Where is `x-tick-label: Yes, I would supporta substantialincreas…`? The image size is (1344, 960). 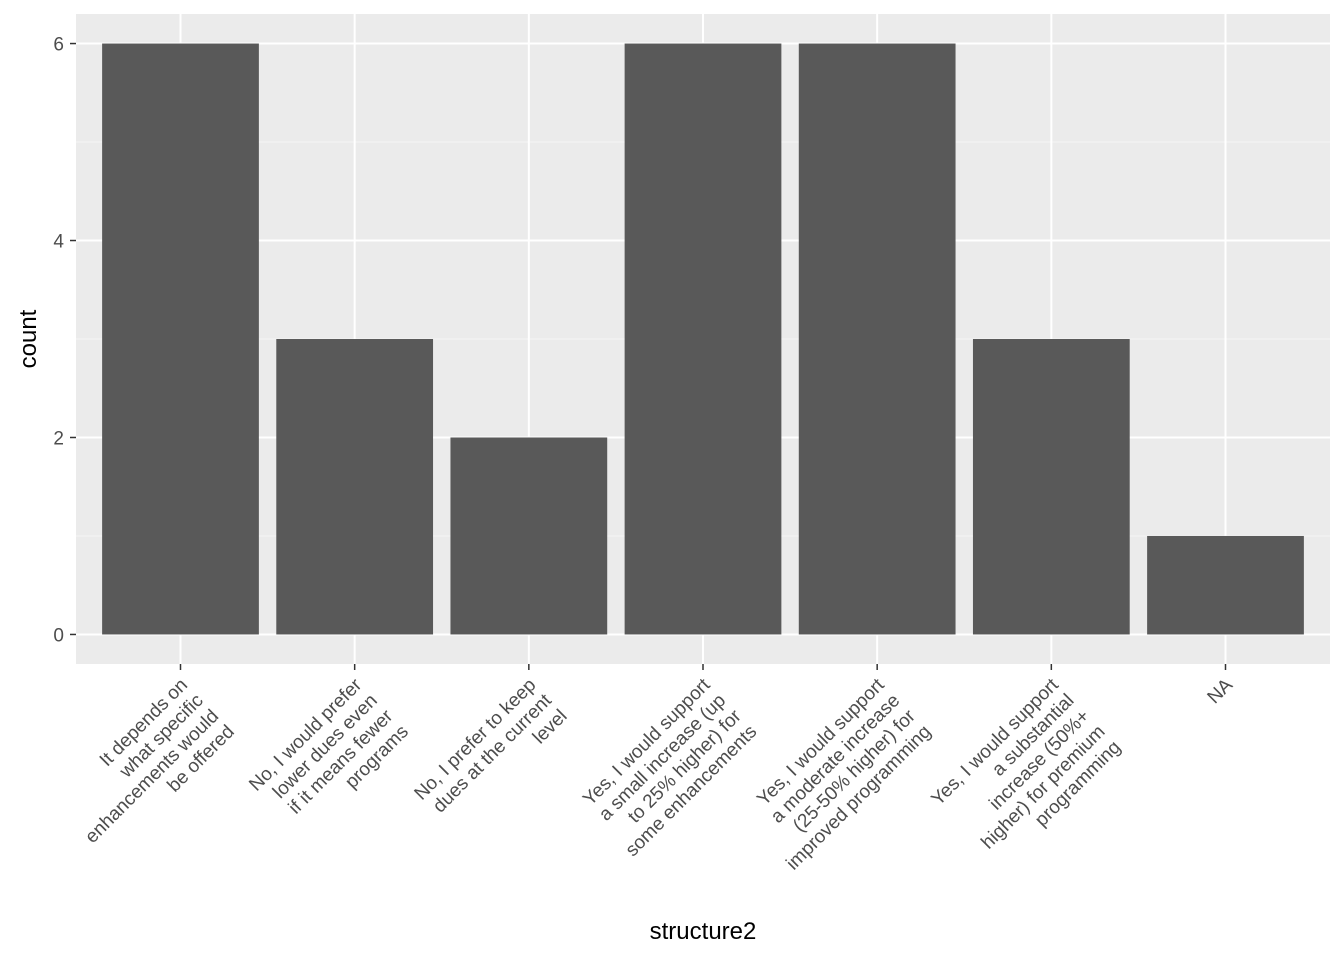
x-tick-label: Yes, I would supporta substantialincreas… is located at coordinates (1027, 773).